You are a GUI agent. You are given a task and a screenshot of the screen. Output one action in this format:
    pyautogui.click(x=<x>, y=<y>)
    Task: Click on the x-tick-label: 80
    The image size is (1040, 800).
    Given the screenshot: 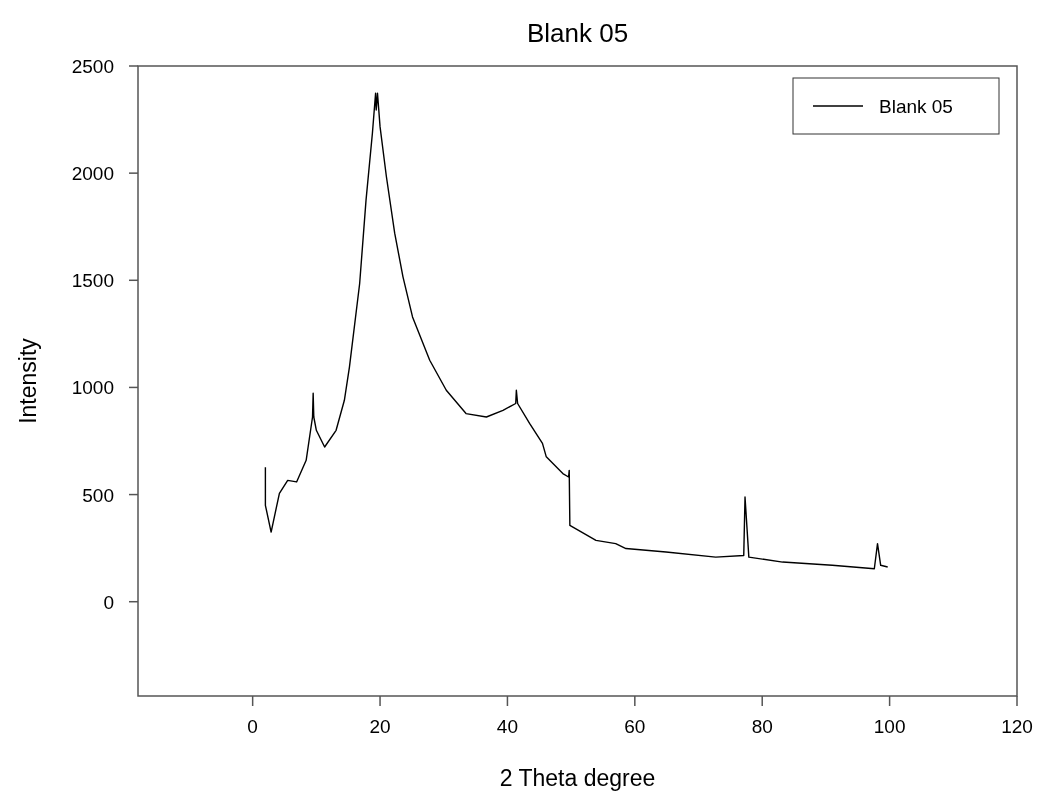 What is the action you would take?
    pyautogui.click(x=762, y=726)
    